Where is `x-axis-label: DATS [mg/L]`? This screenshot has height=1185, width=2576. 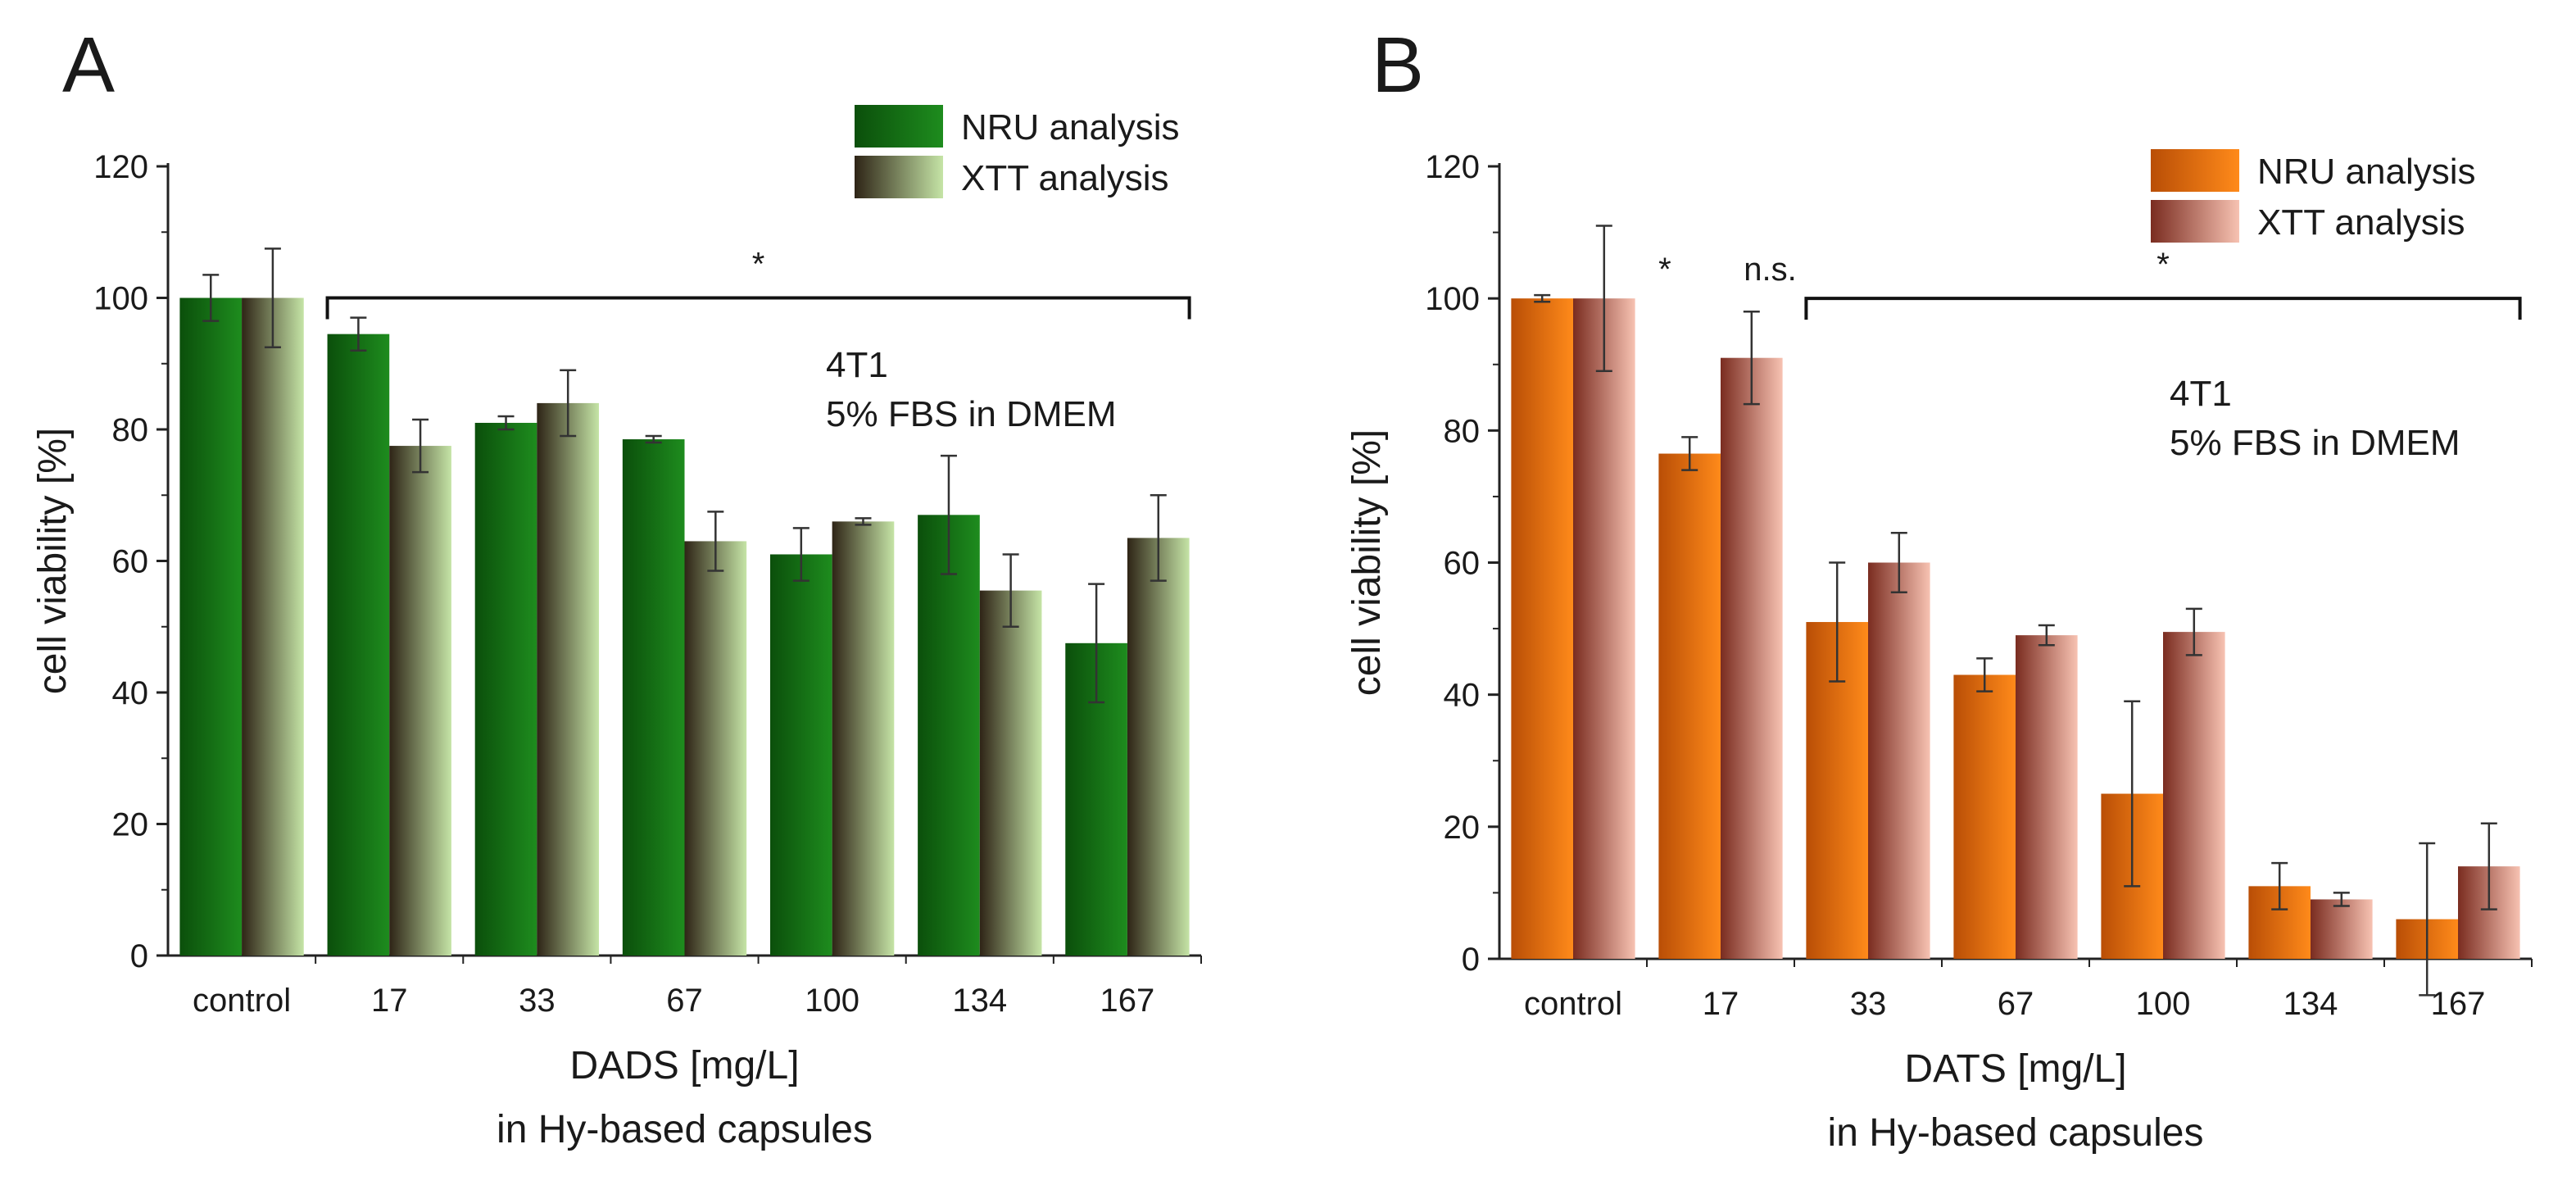 x-axis-label: DATS [mg/L] is located at coordinates (2015, 1069).